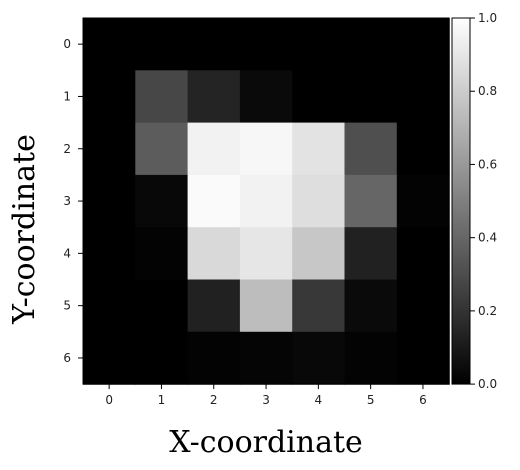 The width and height of the screenshot is (520, 470). Describe the element at coordinates (319, 201) in the screenshot. I see `heatmap-cell-r3-c4` at that location.